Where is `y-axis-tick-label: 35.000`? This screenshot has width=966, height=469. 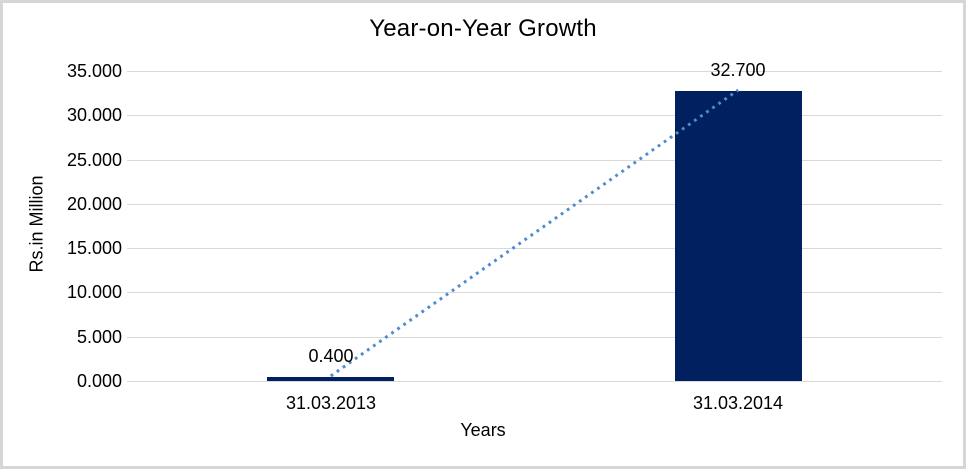
y-axis-tick-label: 35.000 is located at coordinates (94, 71).